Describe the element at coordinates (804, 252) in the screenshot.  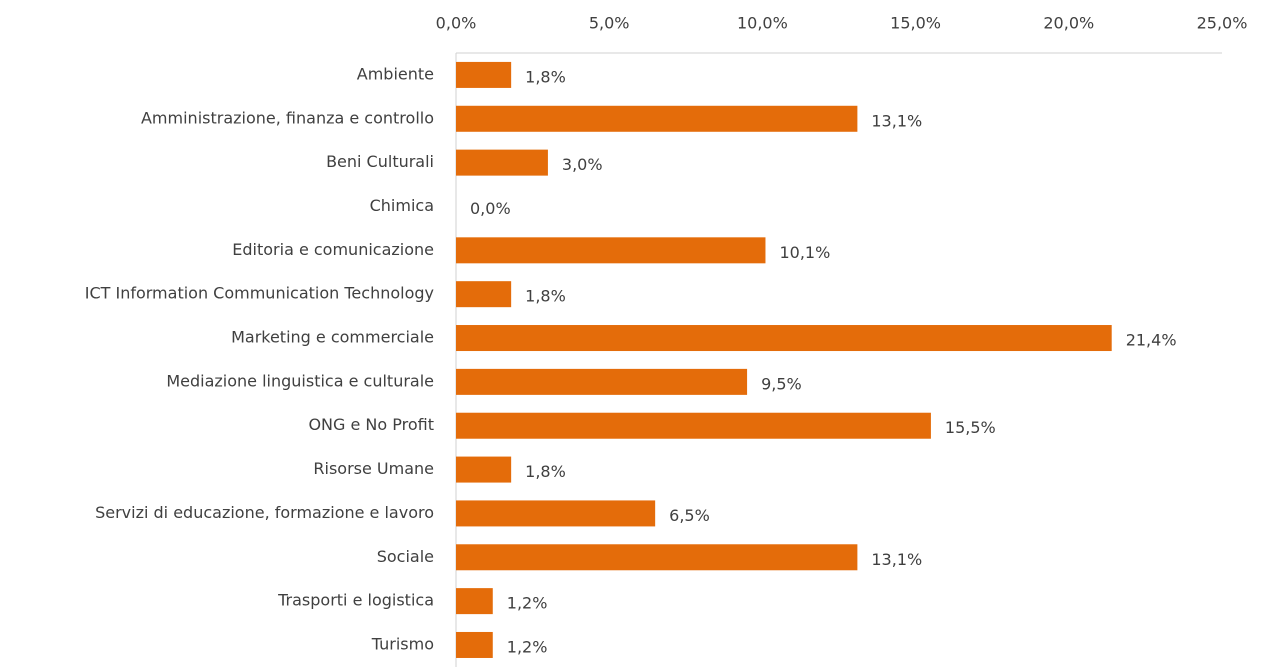
I see `value-label: 10,1%` at that location.